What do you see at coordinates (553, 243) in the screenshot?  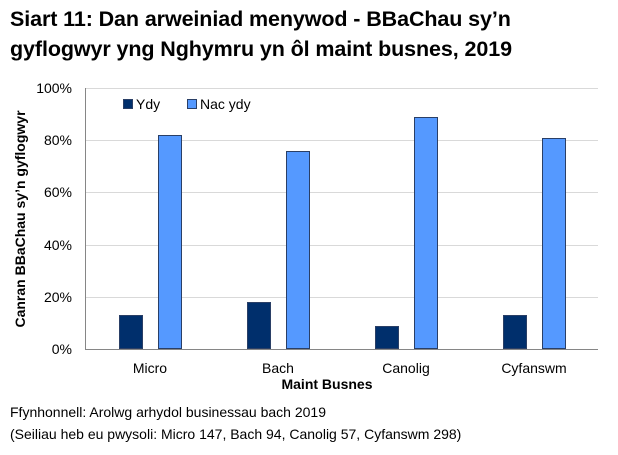 I see `bar-cyfanswm-nac-ydy` at bounding box center [553, 243].